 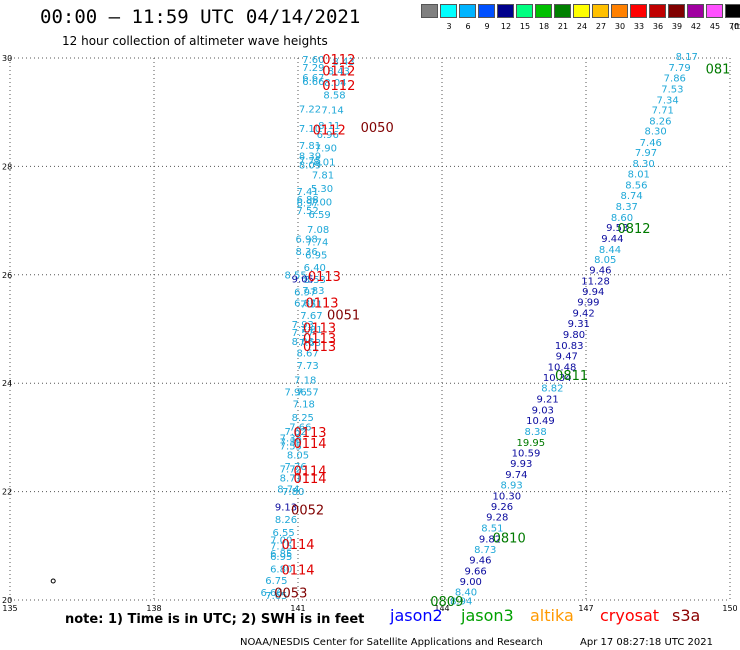 I want to click on wave-height-label: 7.75, so click(x=310, y=161).